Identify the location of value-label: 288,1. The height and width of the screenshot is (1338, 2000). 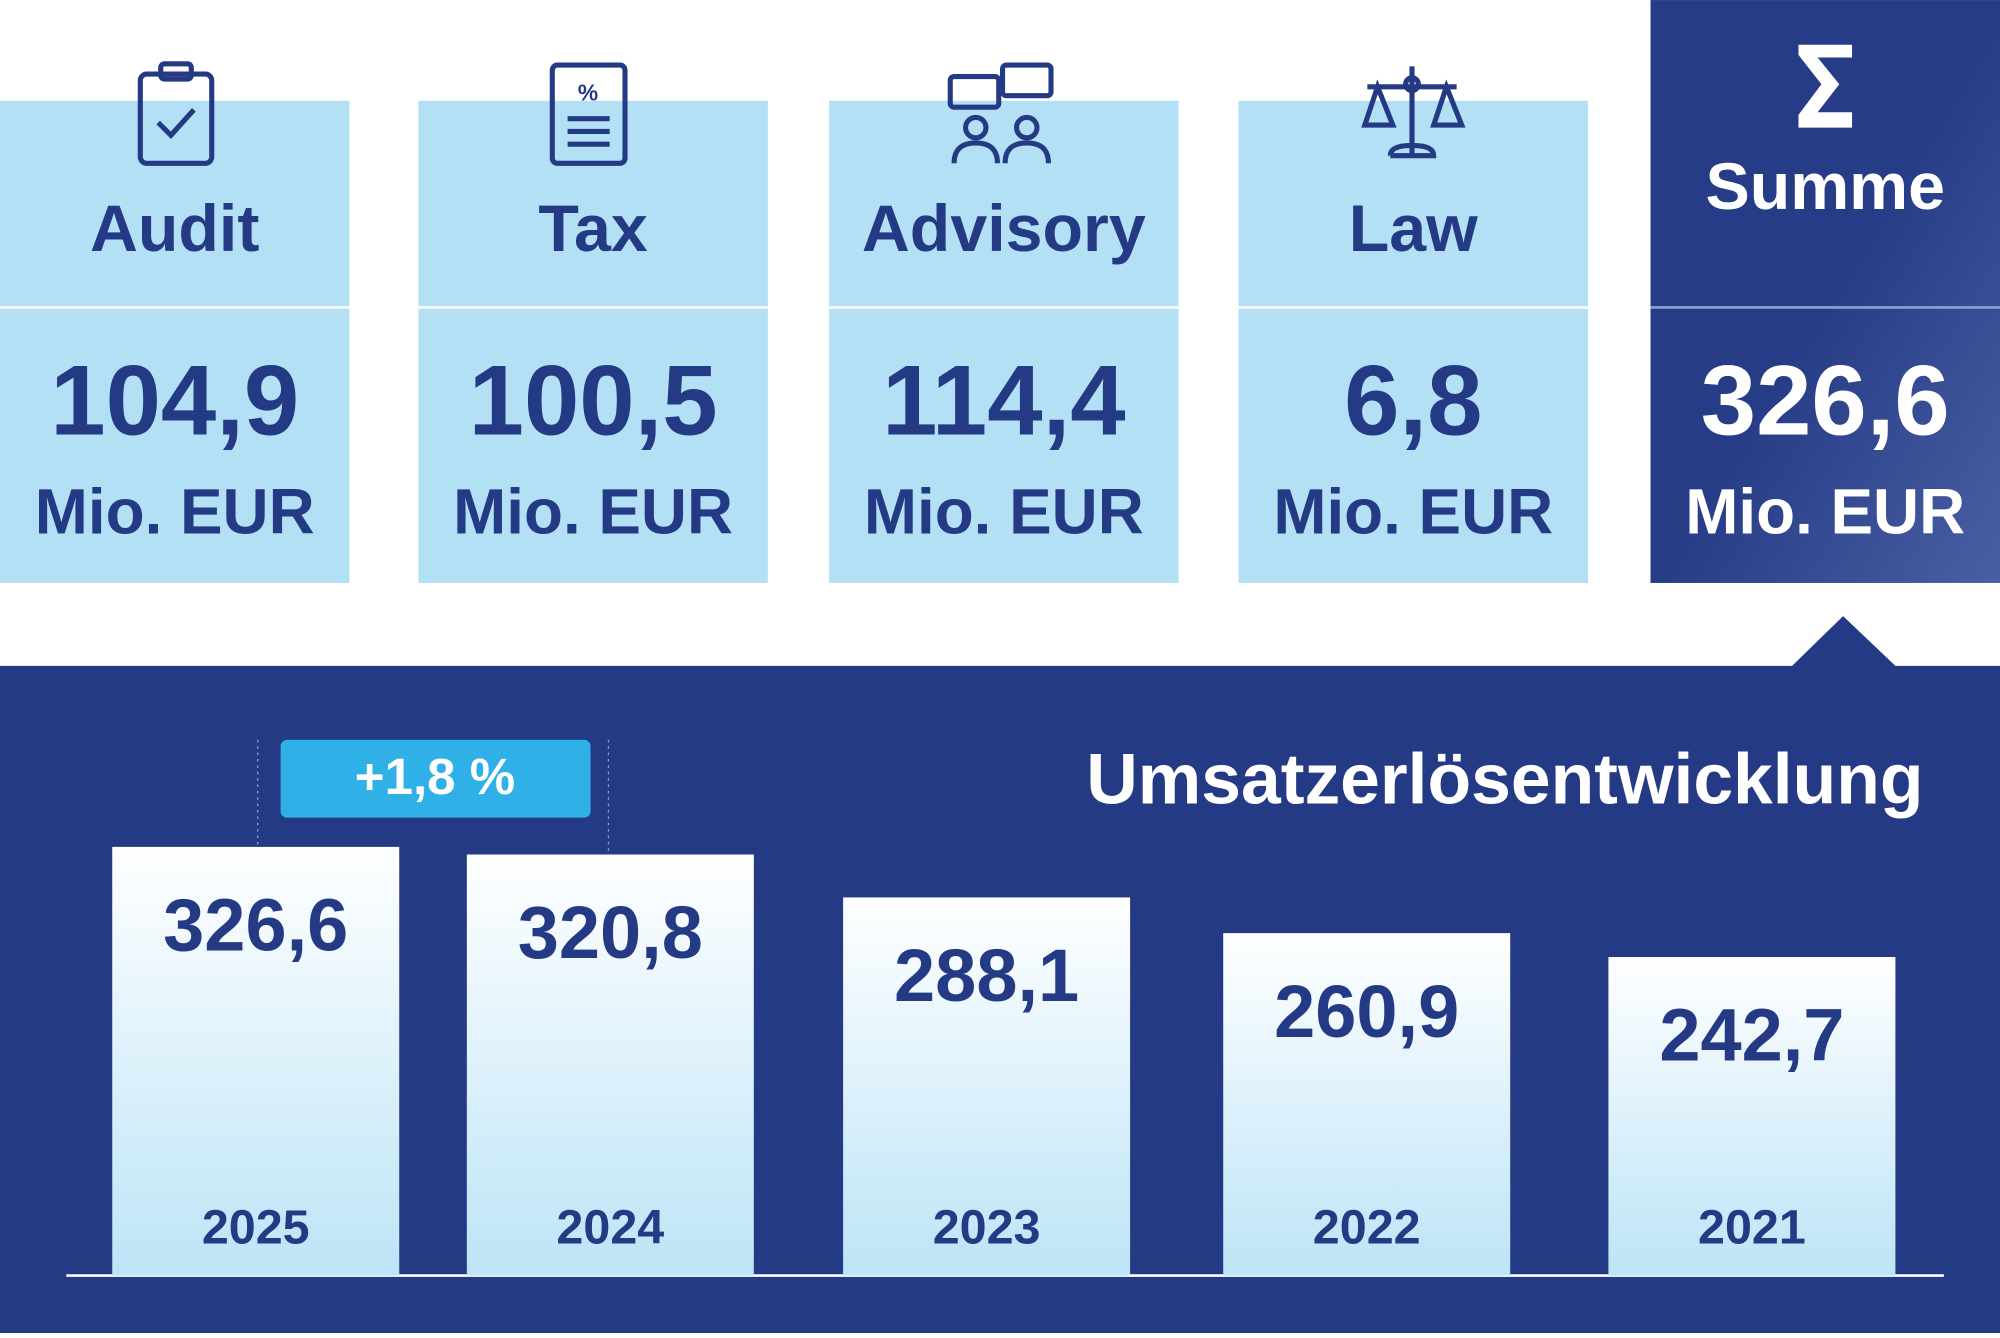
(986, 975).